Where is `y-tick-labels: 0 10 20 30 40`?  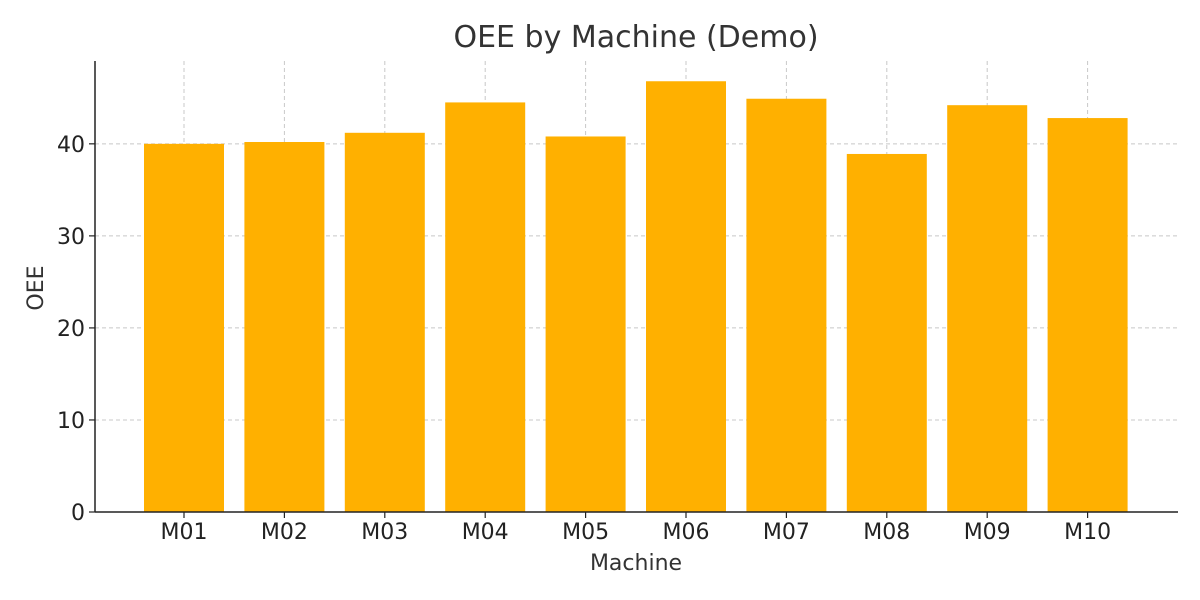
y-tick-labels: 0 10 20 30 40 is located at coordinates (76, 329).